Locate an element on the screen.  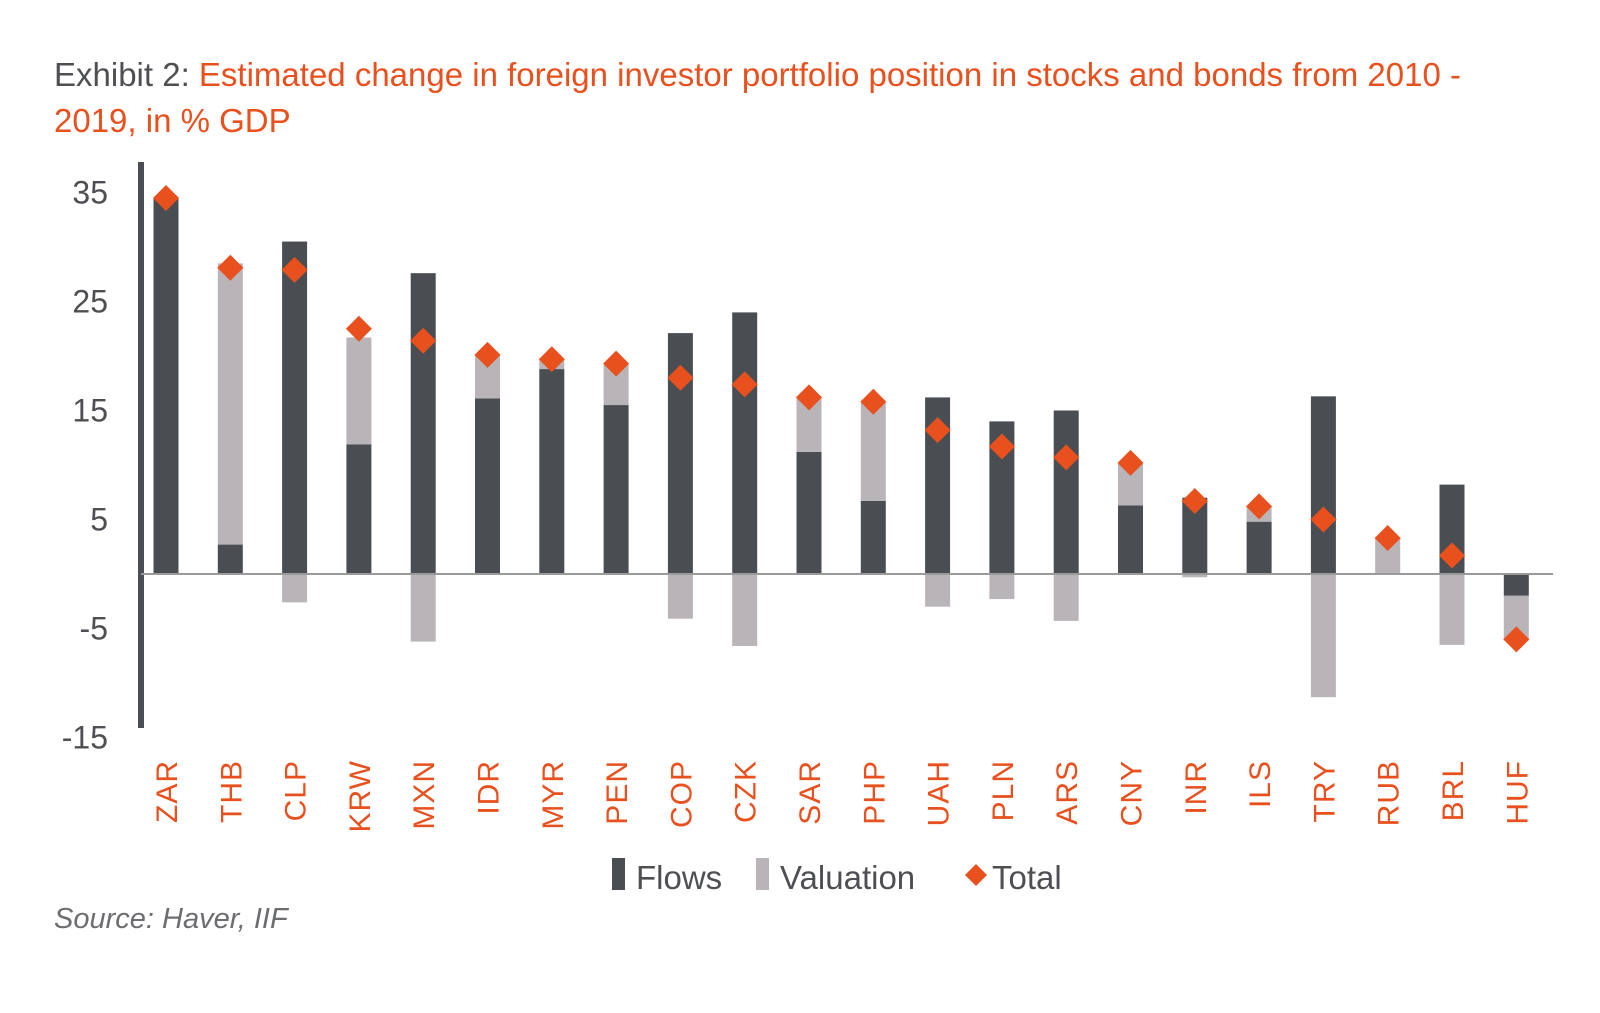
bar-flows-thb is located at coordinates (230, 559).